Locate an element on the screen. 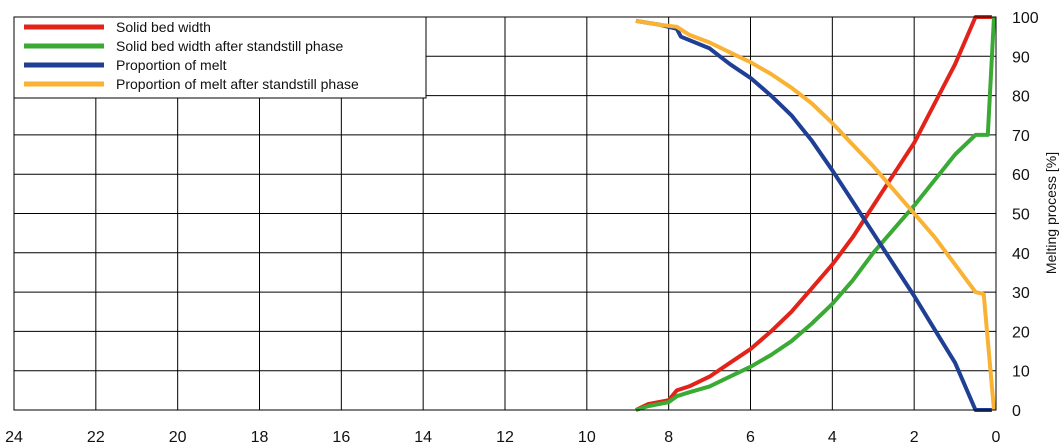  y-tick-label: 80 is located at coordinates (1021, 97).